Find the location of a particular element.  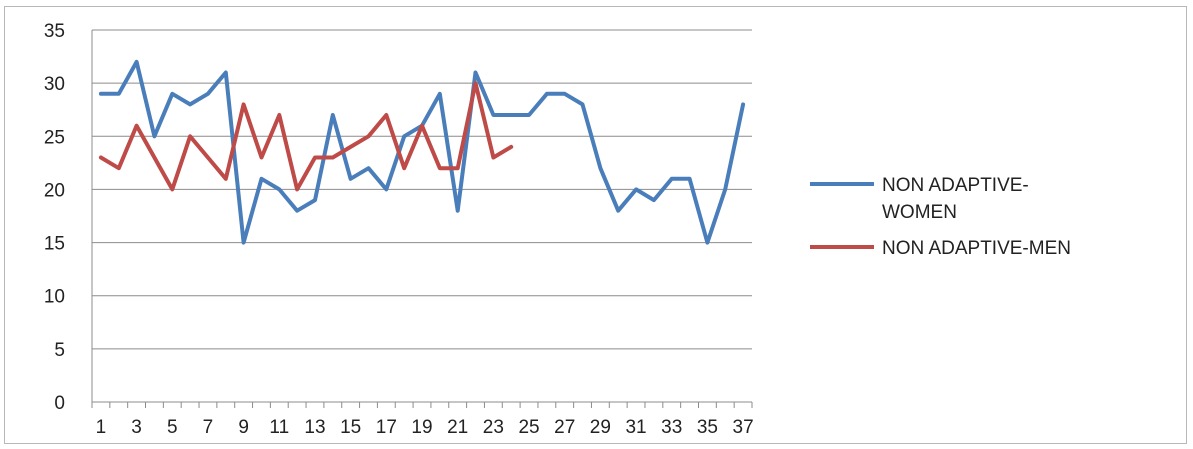

x-tick-label: 7 is located at coordinates (208, 427).